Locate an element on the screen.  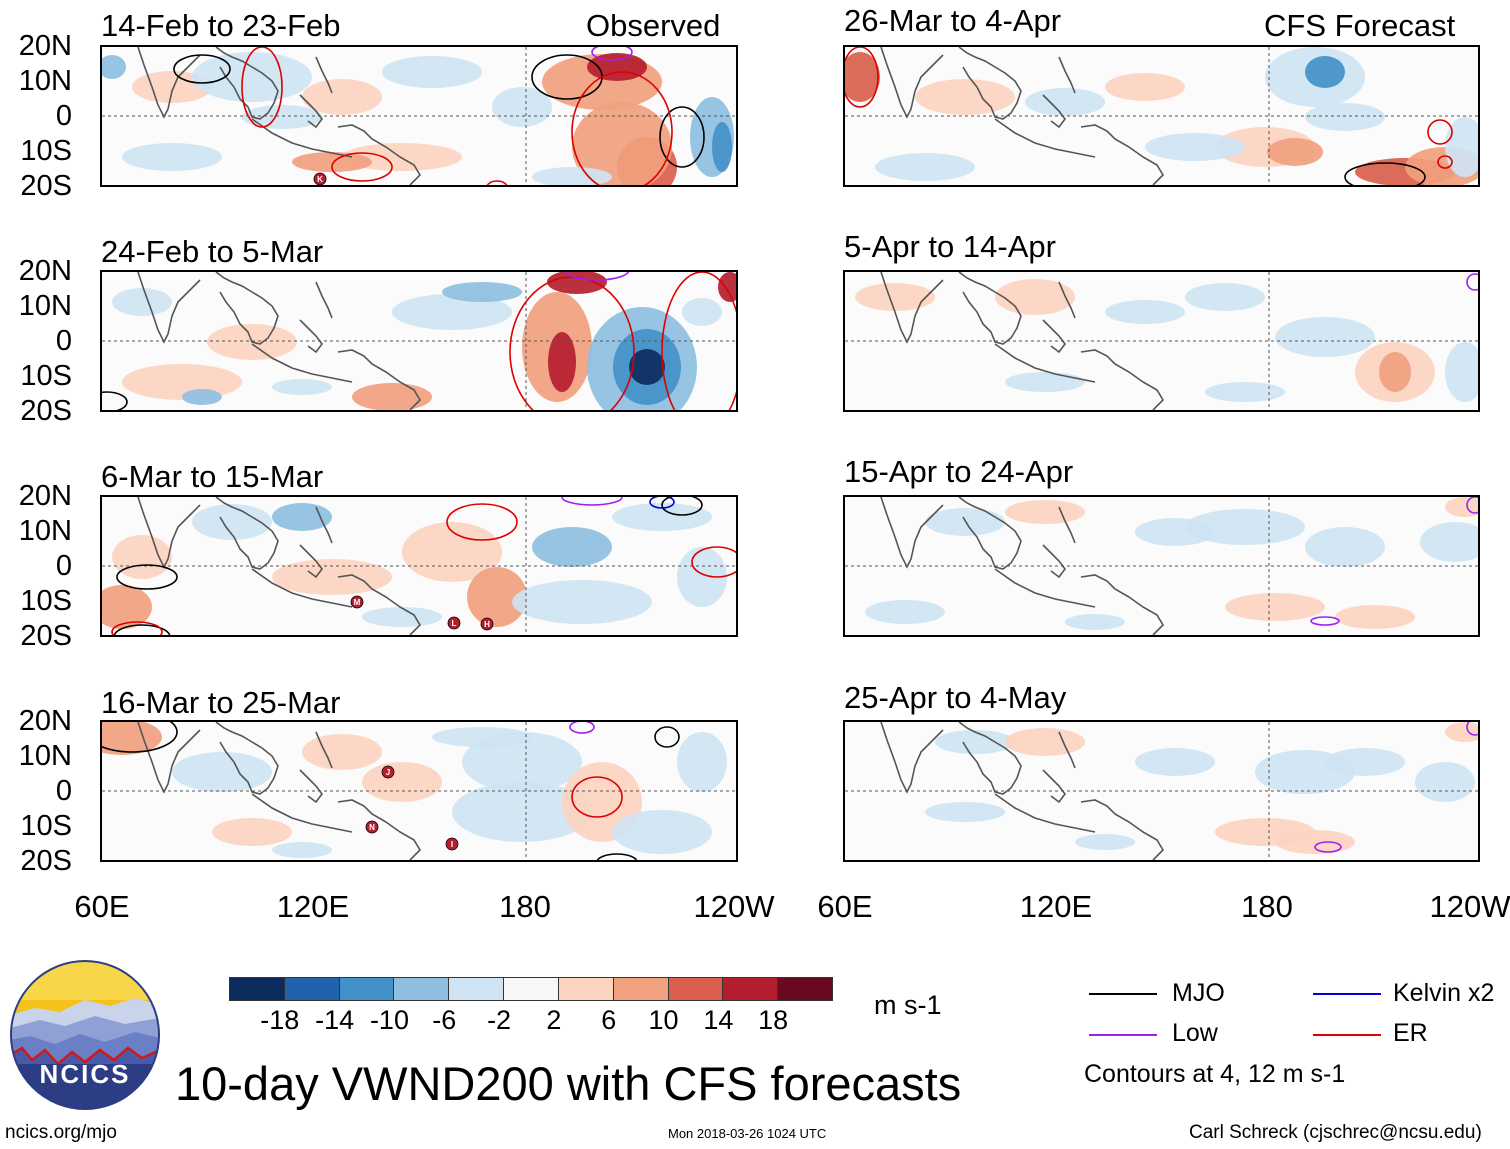
storm-marker: K is located at coordinates (320, 178).